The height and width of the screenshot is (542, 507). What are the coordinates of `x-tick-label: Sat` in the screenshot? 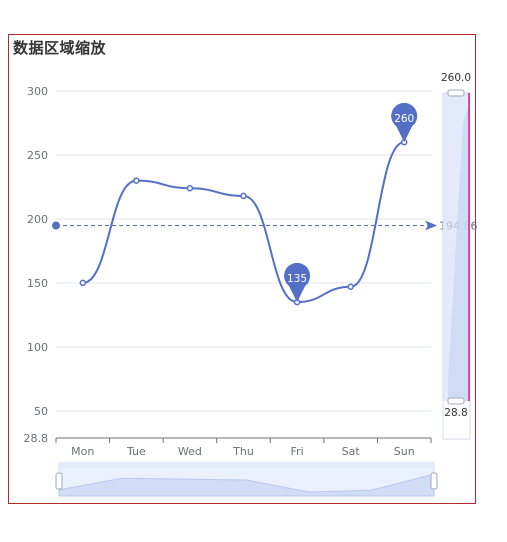 It's located at (351, 451).